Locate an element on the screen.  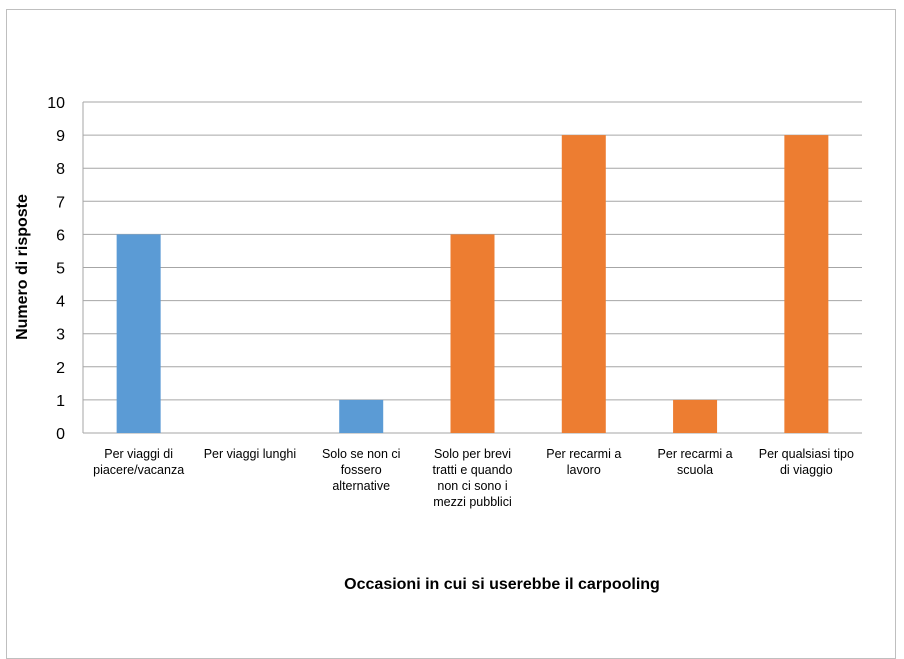
x-category-label-line: Per viaggi di is located at coordinates (138, 454).